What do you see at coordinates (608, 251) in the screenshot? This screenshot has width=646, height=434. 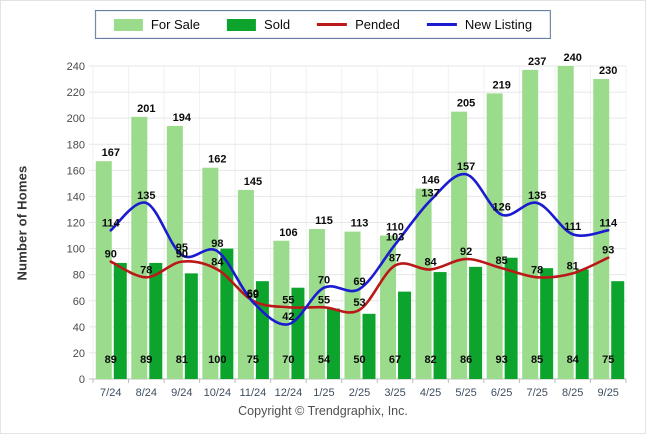 I see `pended-value-label: 93` at bounding box center [608, 251].